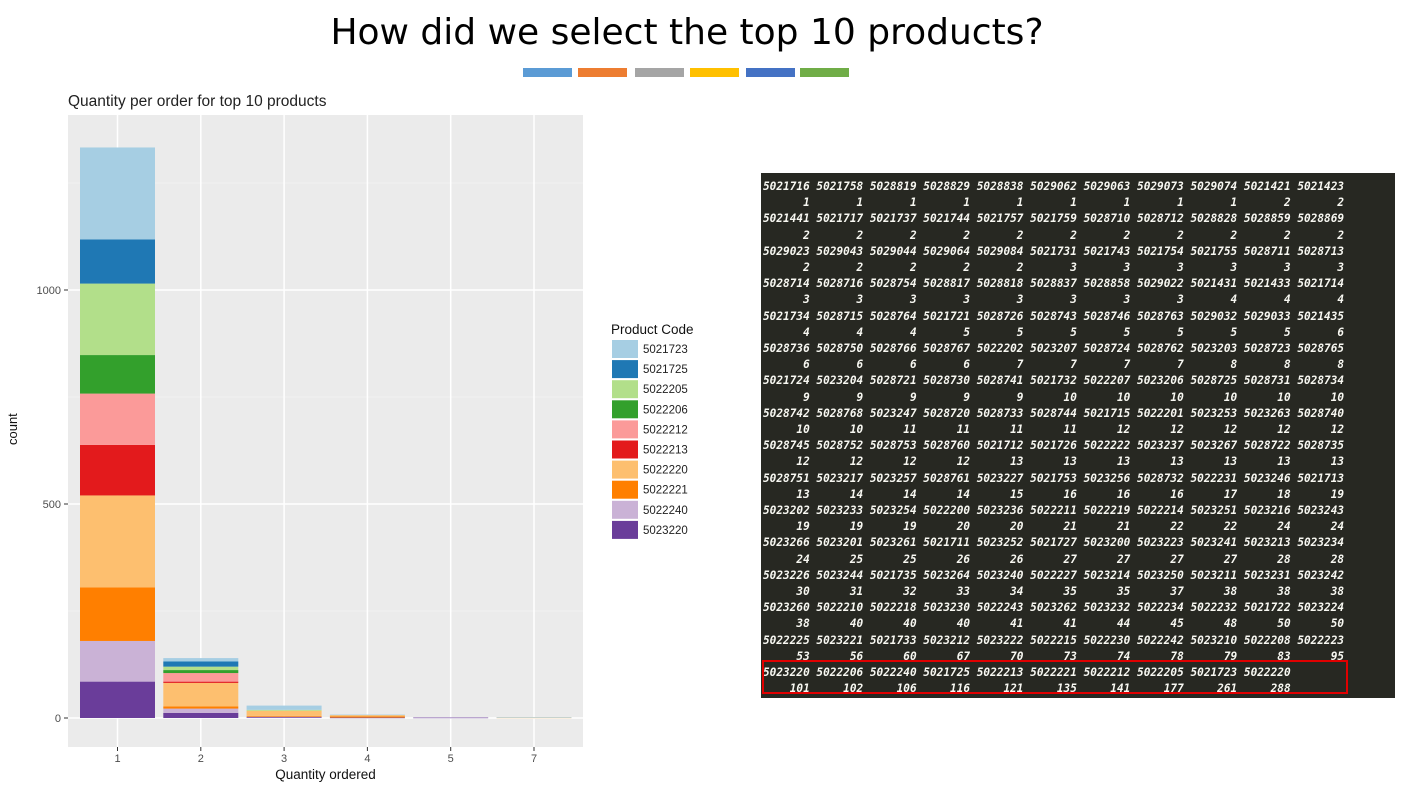 This screenshot has width=1404, height=789. Describe the element at coordinates (1027, 689) in the screenshot. I see `console-counts-row: 101 102 106 116 121 135 141 177 261 288` at that location.